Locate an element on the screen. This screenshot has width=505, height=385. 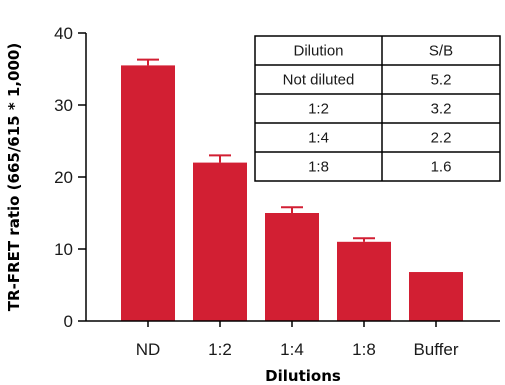
table-cell-dilution-4: 1:8 is located at coordinates (318, 167).